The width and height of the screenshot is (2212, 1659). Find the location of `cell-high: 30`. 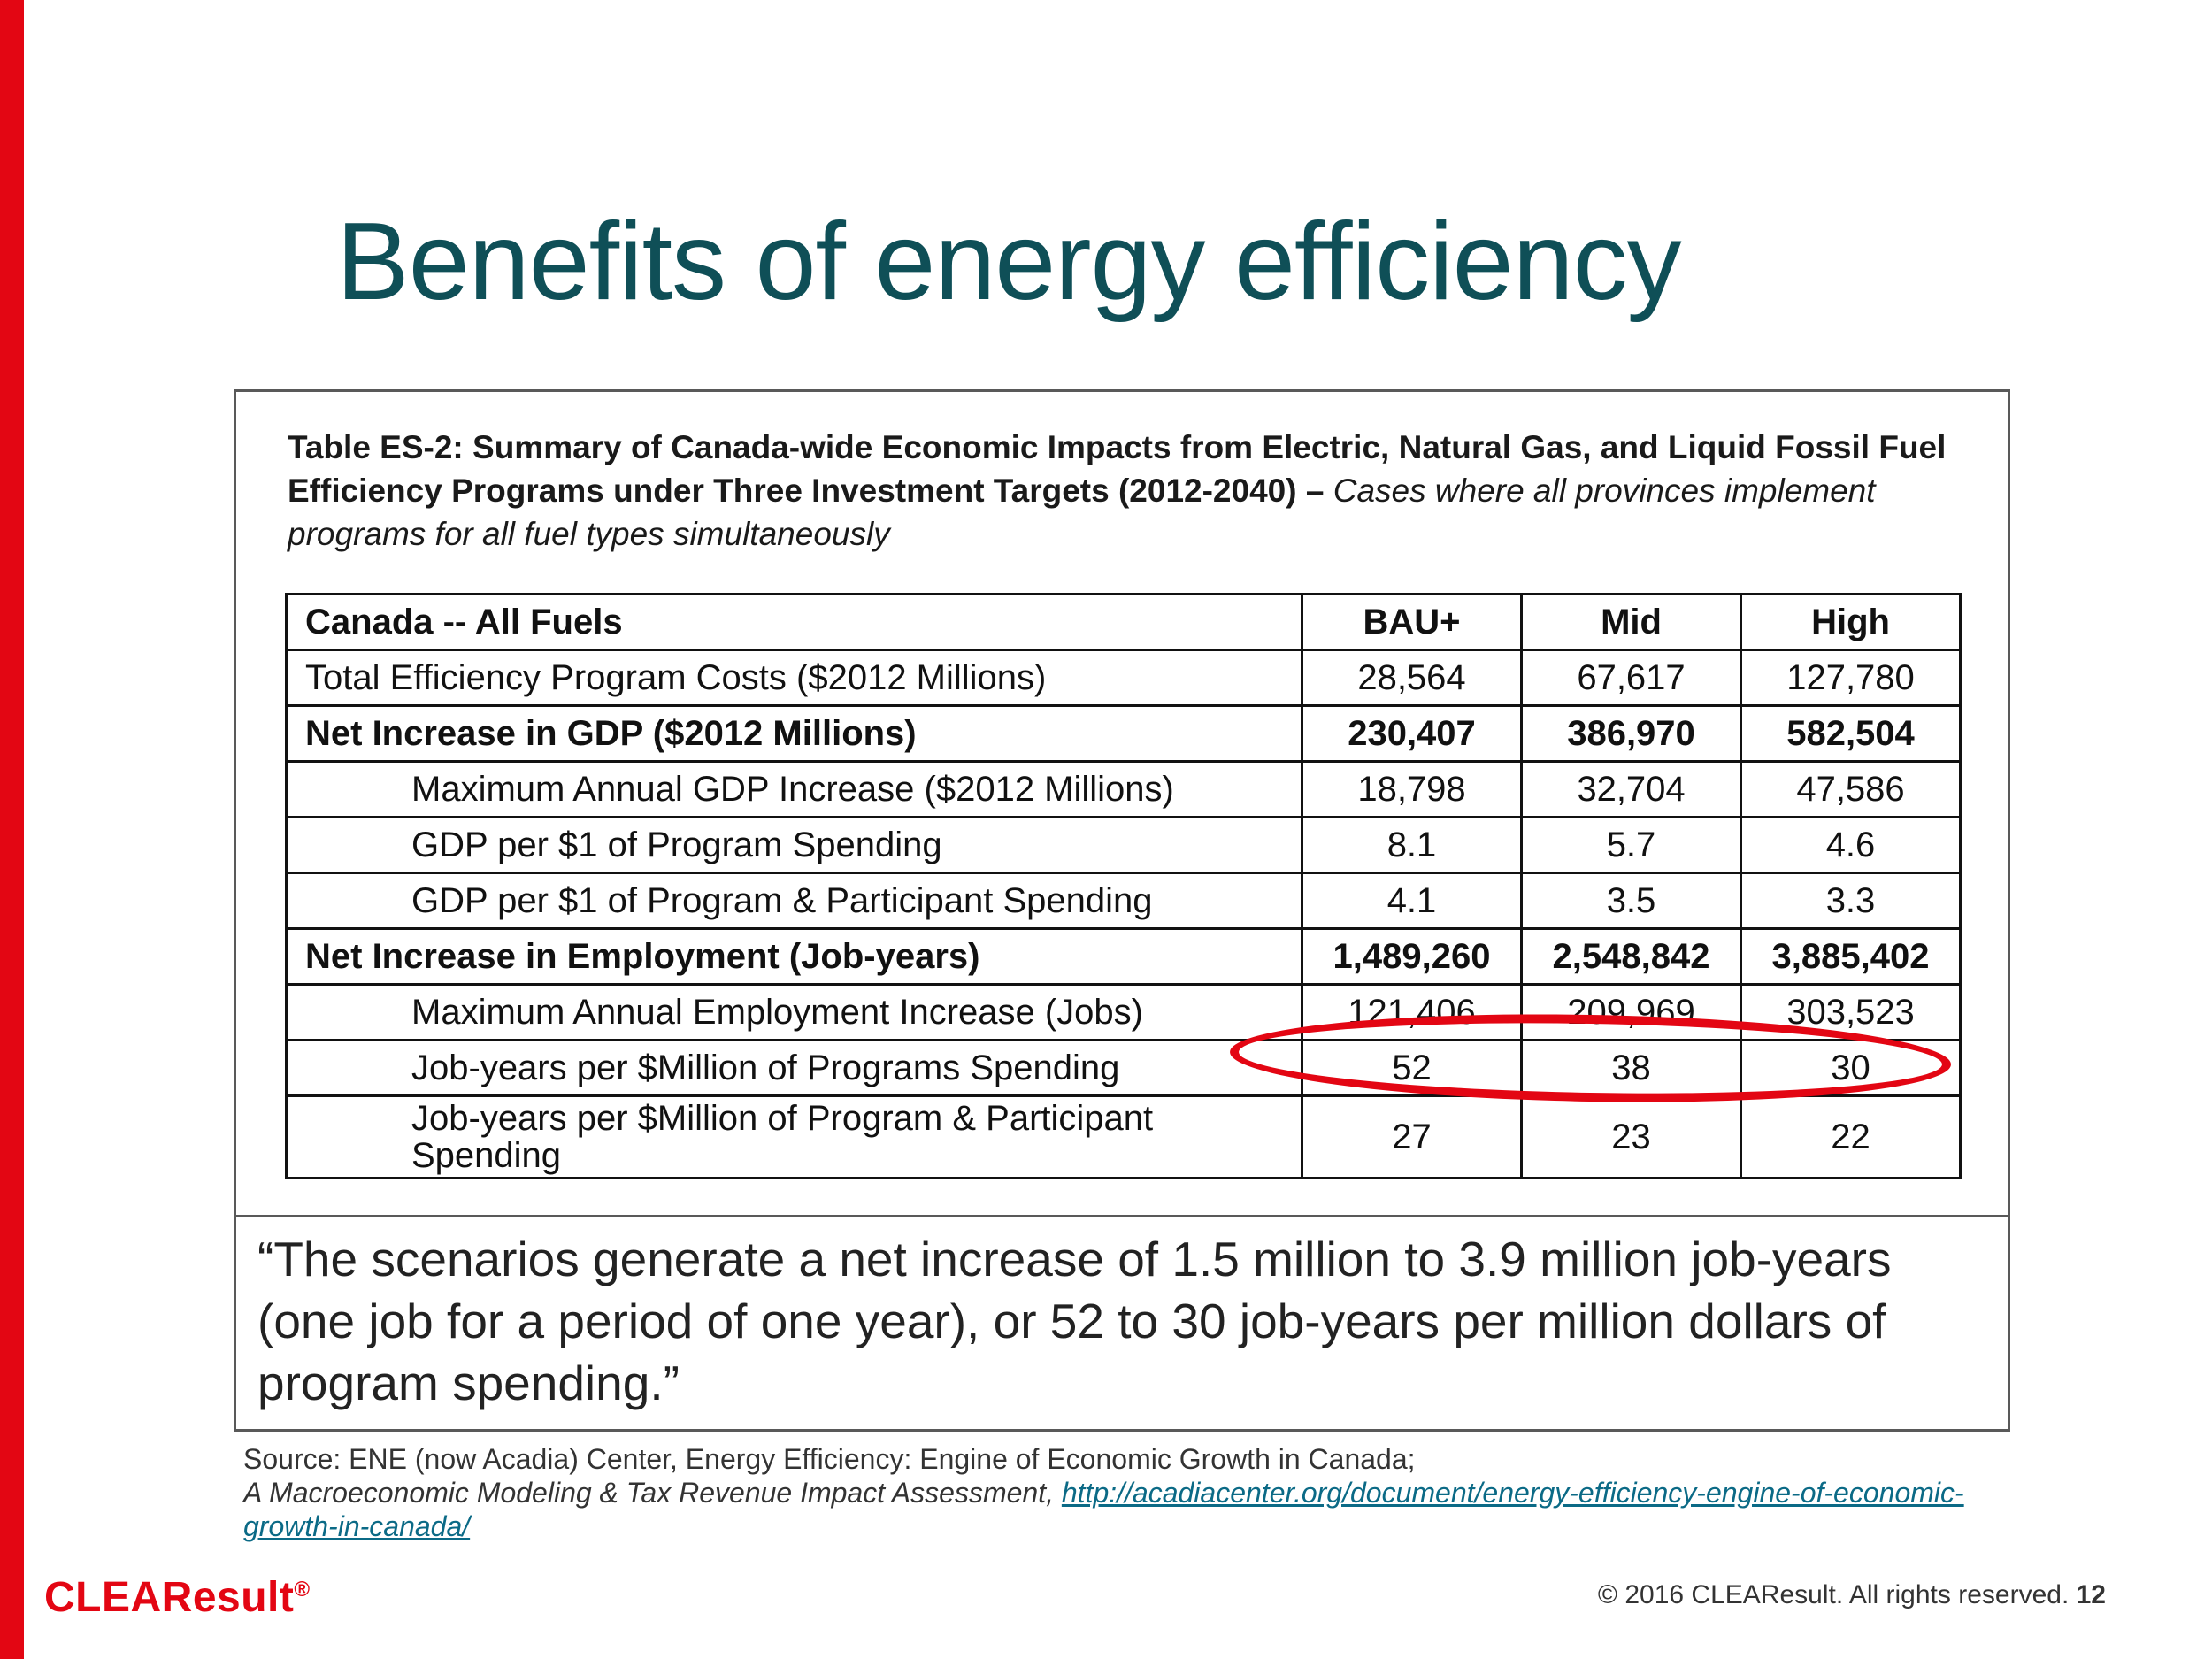

cell-high: 30 is located at coordinates (1851, 1068).